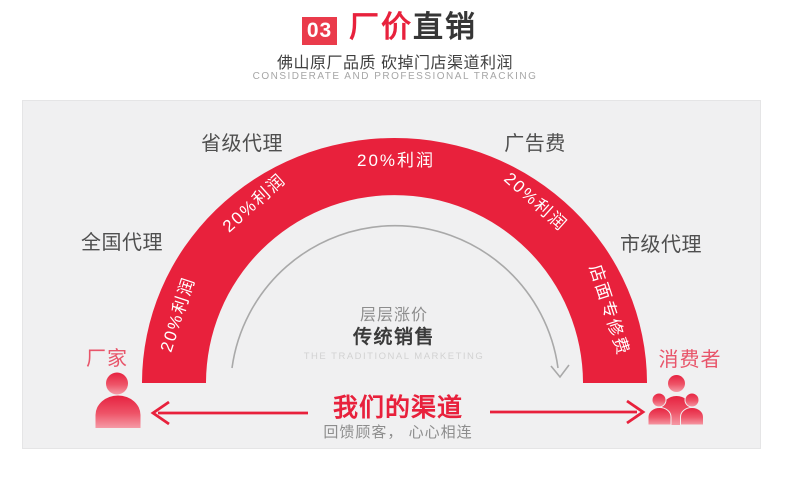 Image resolution: width=790 pixels, height=483 pixels. What do you see at coordinates (381, 27) in the screenshot?
I see `section-title-highlight: 厂价` at bounding box center [381, 27].